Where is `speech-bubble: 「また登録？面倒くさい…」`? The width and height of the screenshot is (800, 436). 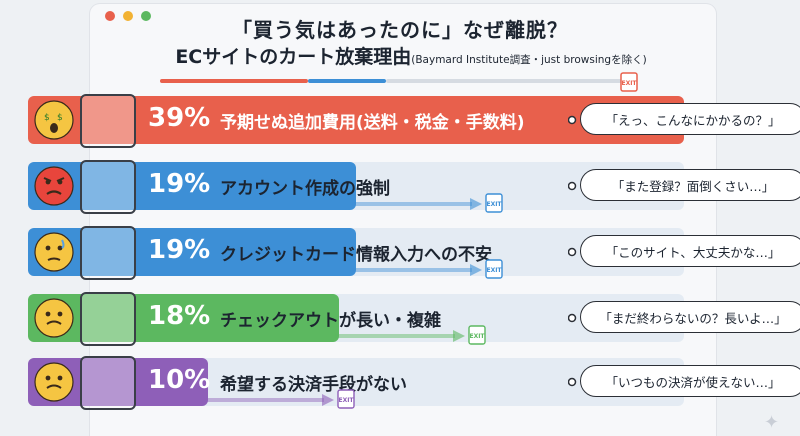 speech-bubble: 「また登録？面倒くさい…」 is located at coordinates (690, 185).